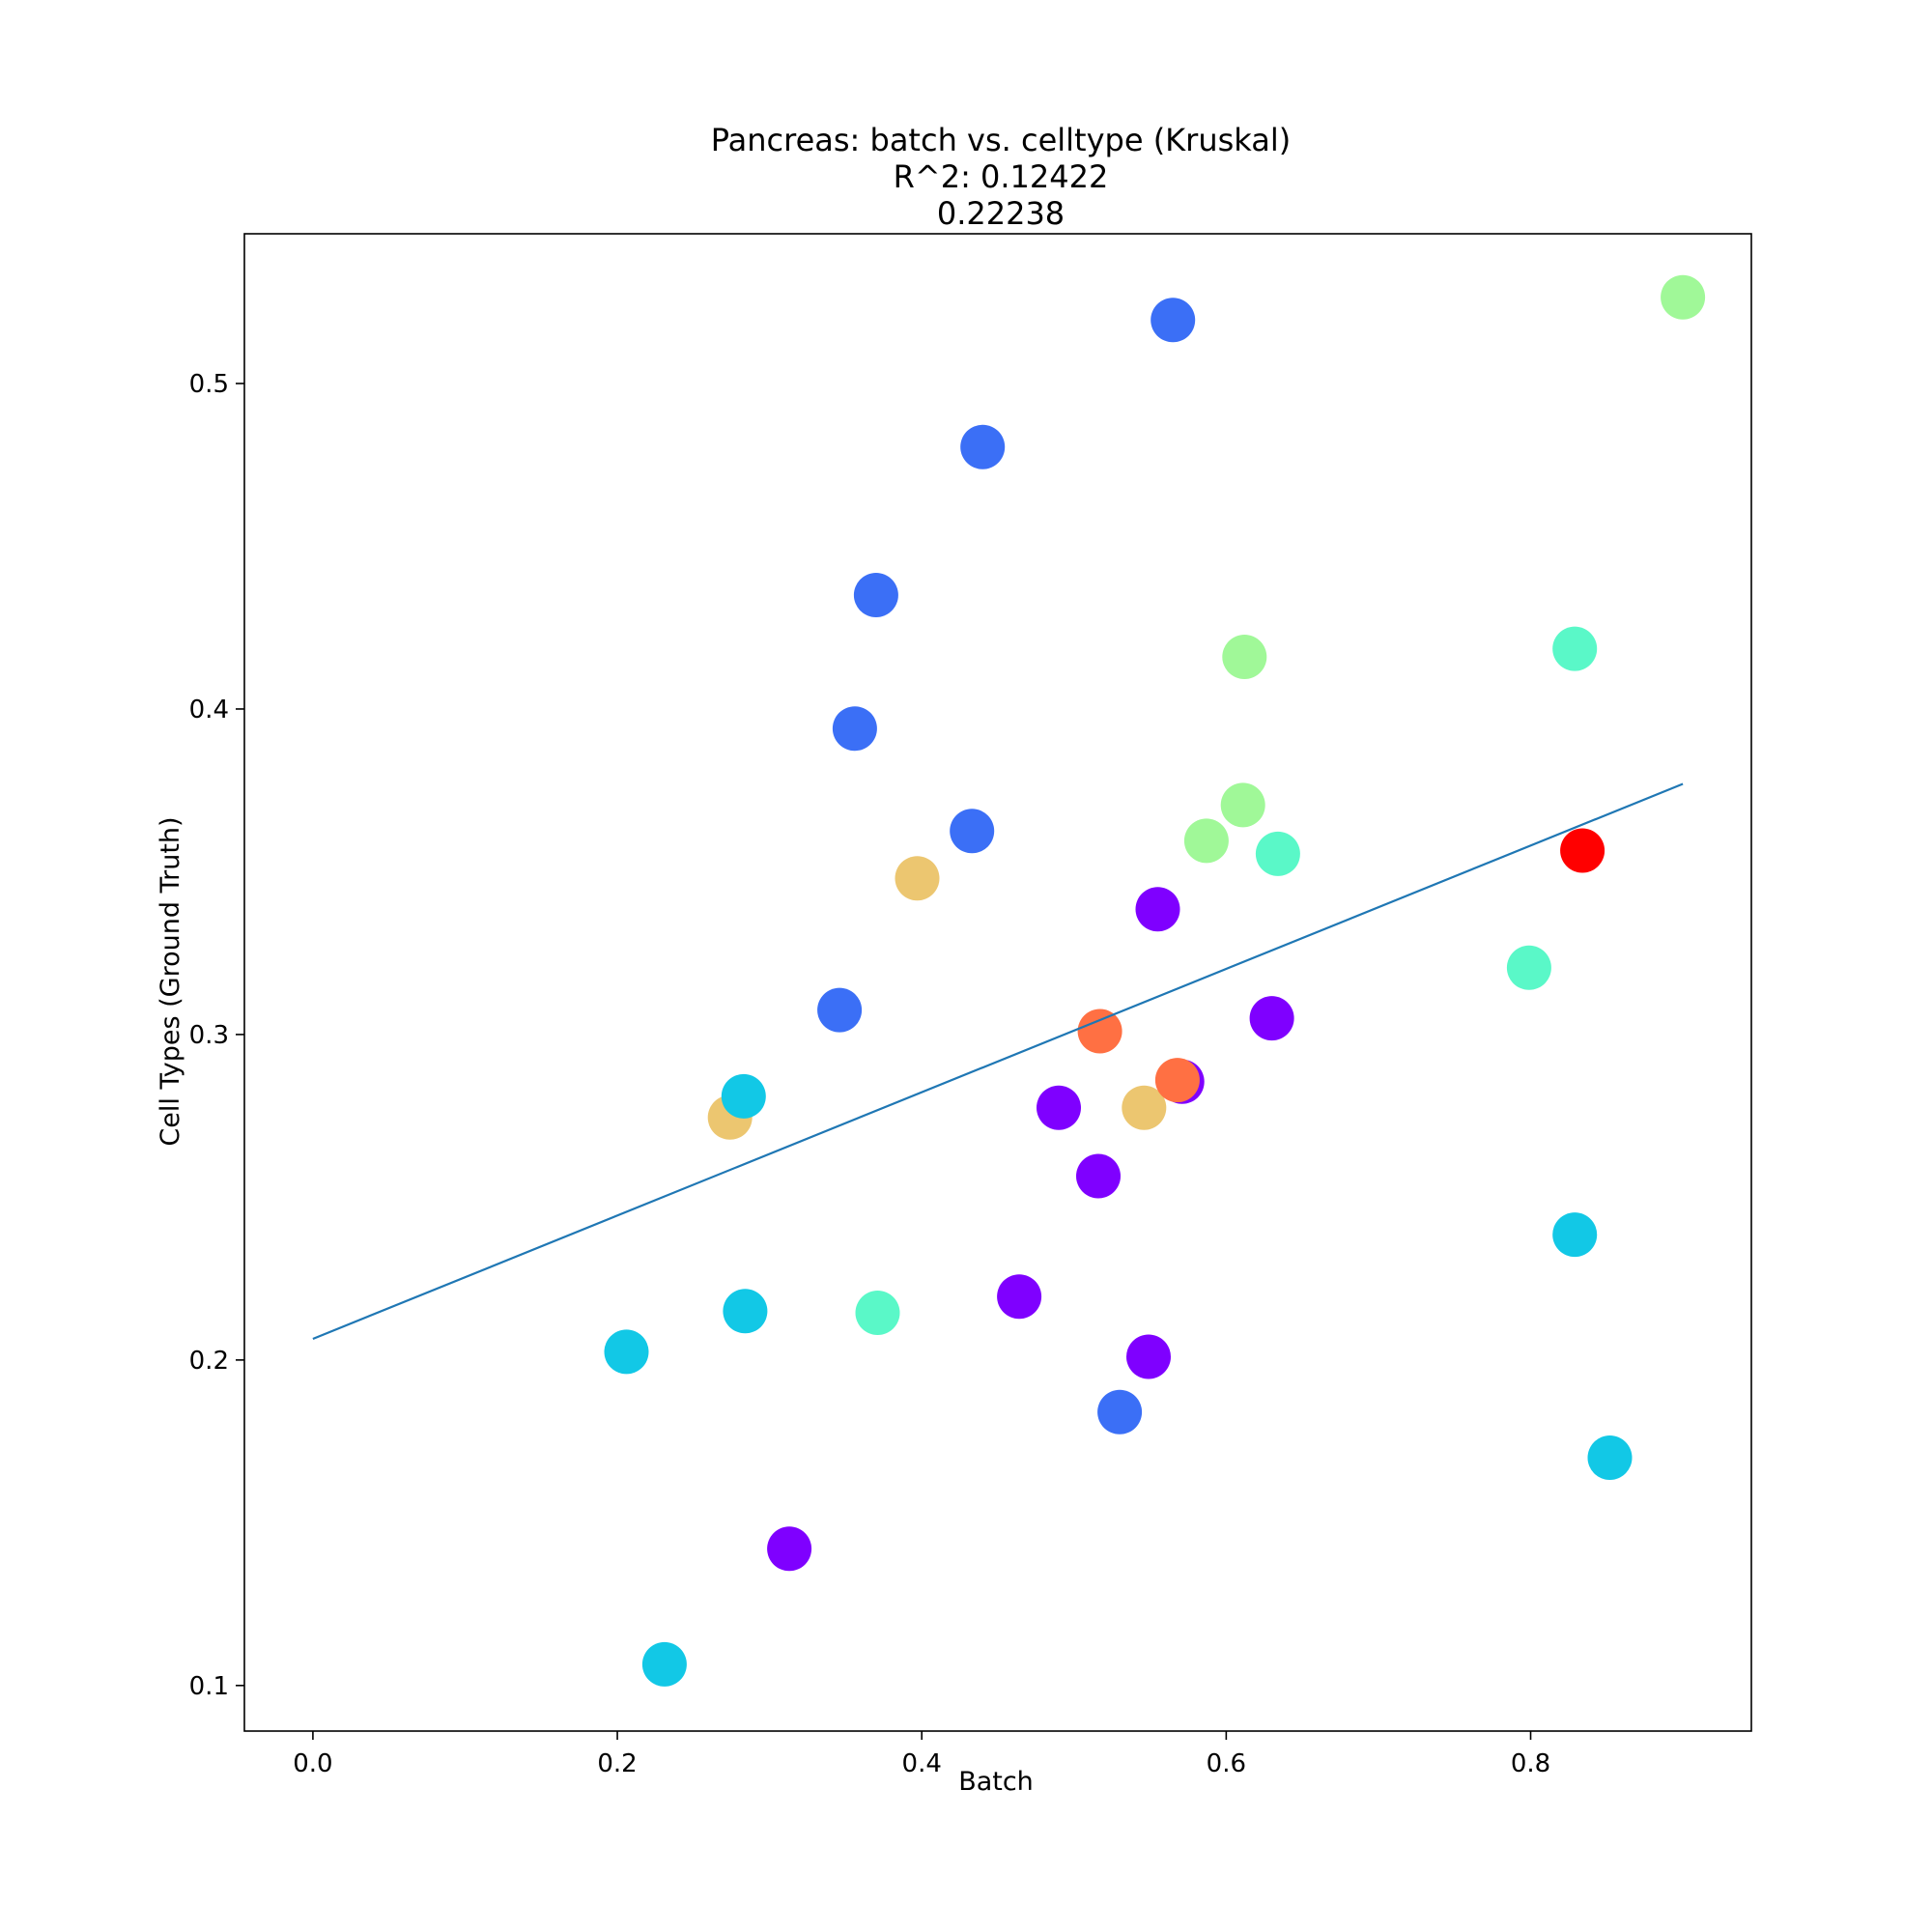  What do you see at coordinates (1001, 140) in the screenshot?
I see `title-line-1: Pancreas: batch vs. celltype (Kruskal)` at bounding box center [1001, 140].